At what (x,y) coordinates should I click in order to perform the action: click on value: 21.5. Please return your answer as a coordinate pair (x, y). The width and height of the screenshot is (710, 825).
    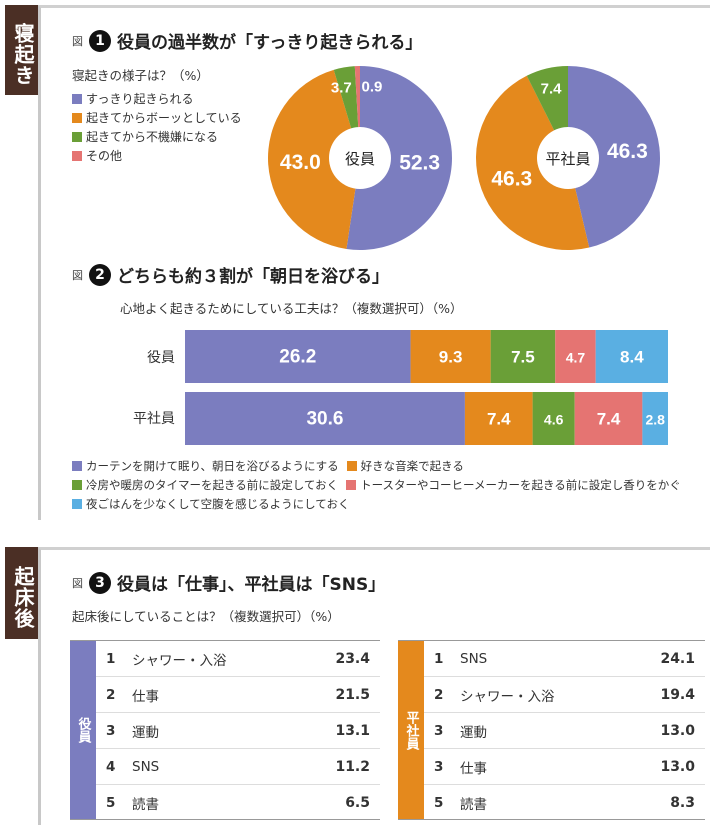
    Looking at the image, I should click on (352, 694).